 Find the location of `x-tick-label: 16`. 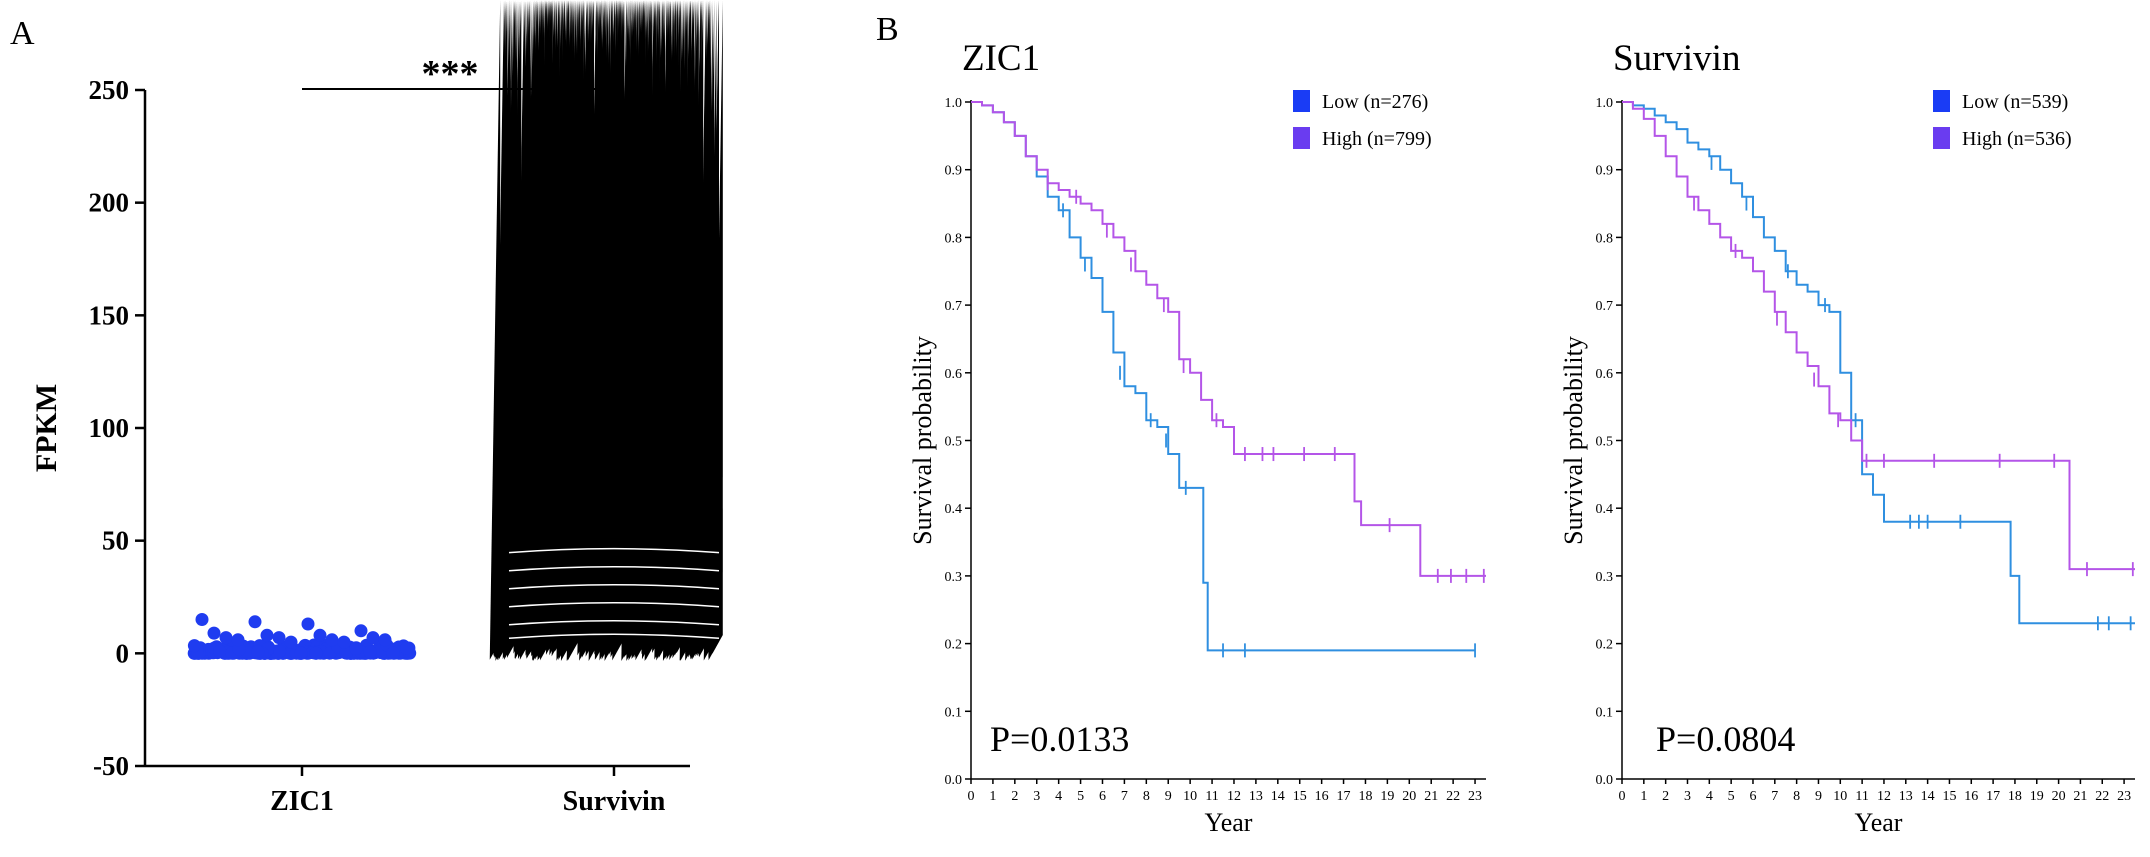

x-tick-label: 16 is located at coordinates (1971, 796).